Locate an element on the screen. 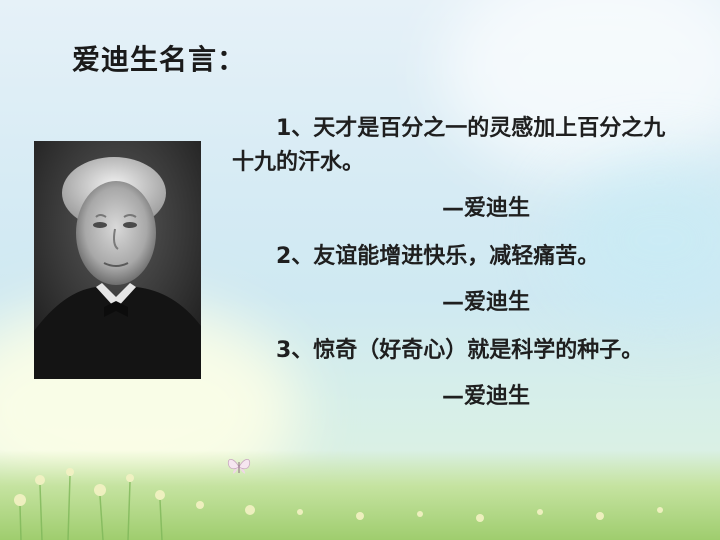 This screenshot has width=720, height=540. edison-portrait is located at coordinates (117, 260).